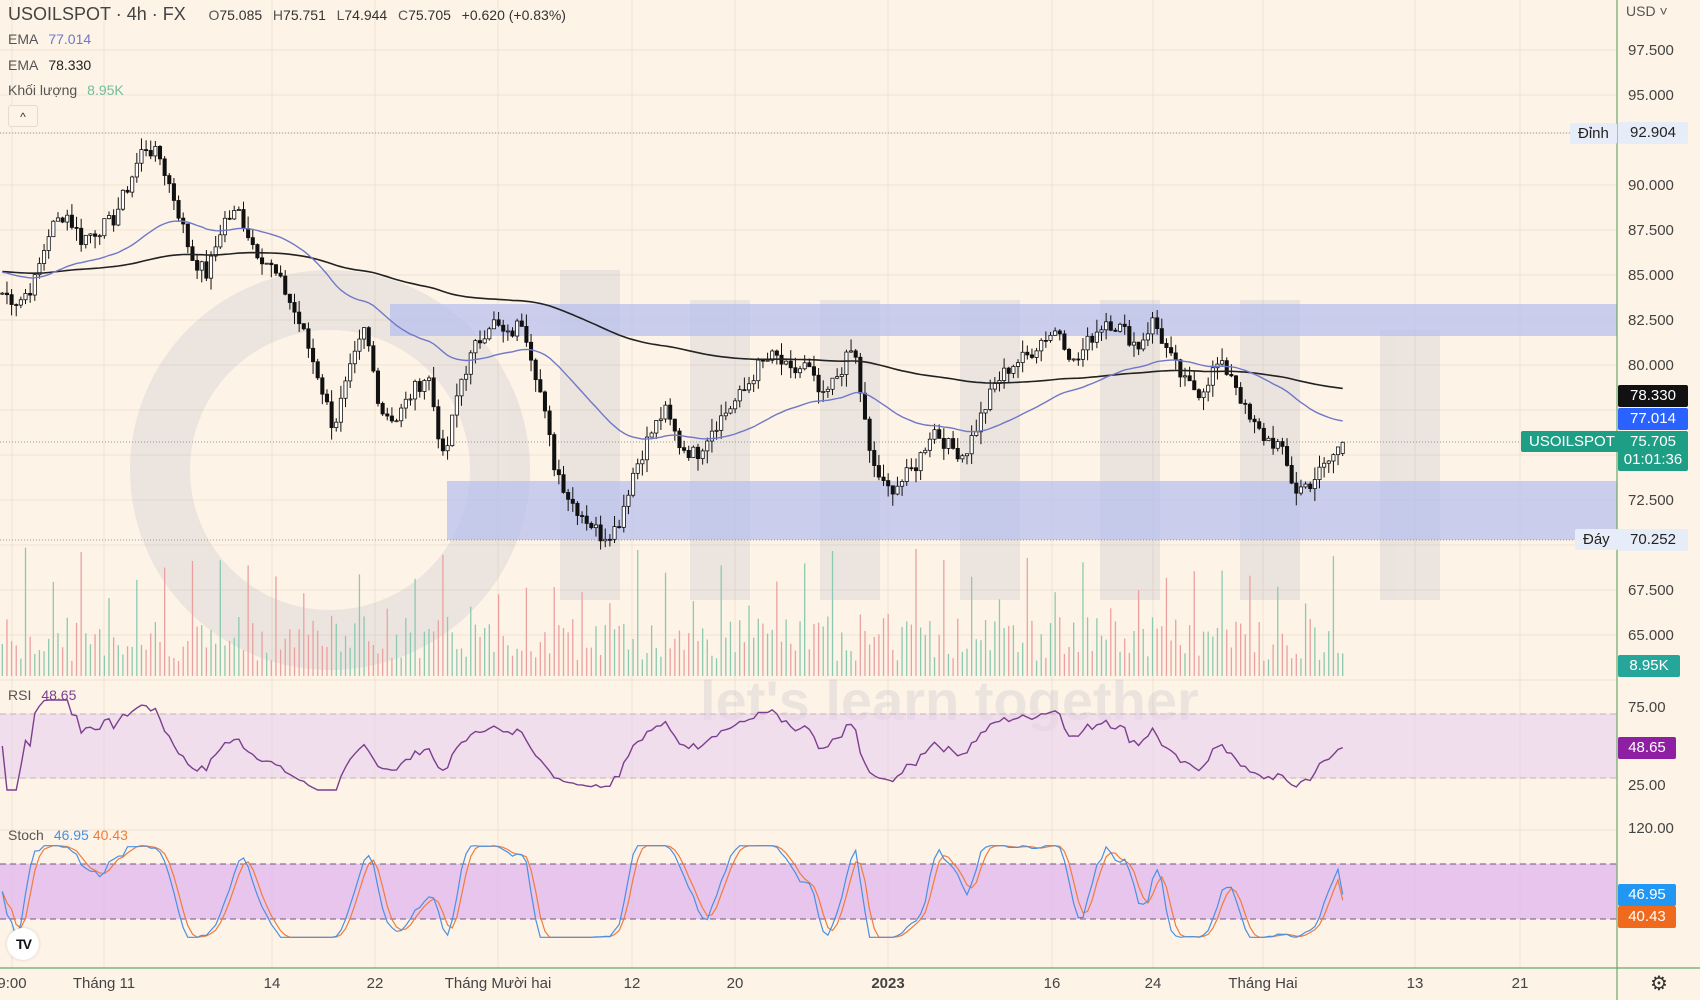 This screenshot has width=1700, height=1000. Describe the element at coordinates (1651, 185) in the screenshot. I see `price-tick: 90.000` at that location.